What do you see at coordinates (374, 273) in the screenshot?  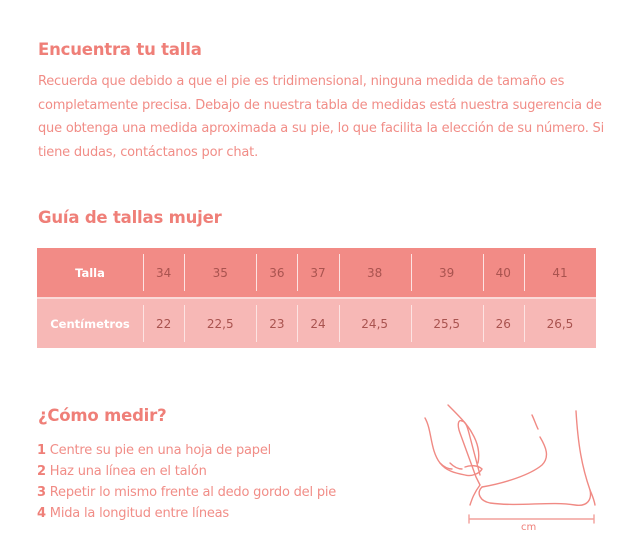 I see `table-cell: 38` at bounding box center [374, 273].